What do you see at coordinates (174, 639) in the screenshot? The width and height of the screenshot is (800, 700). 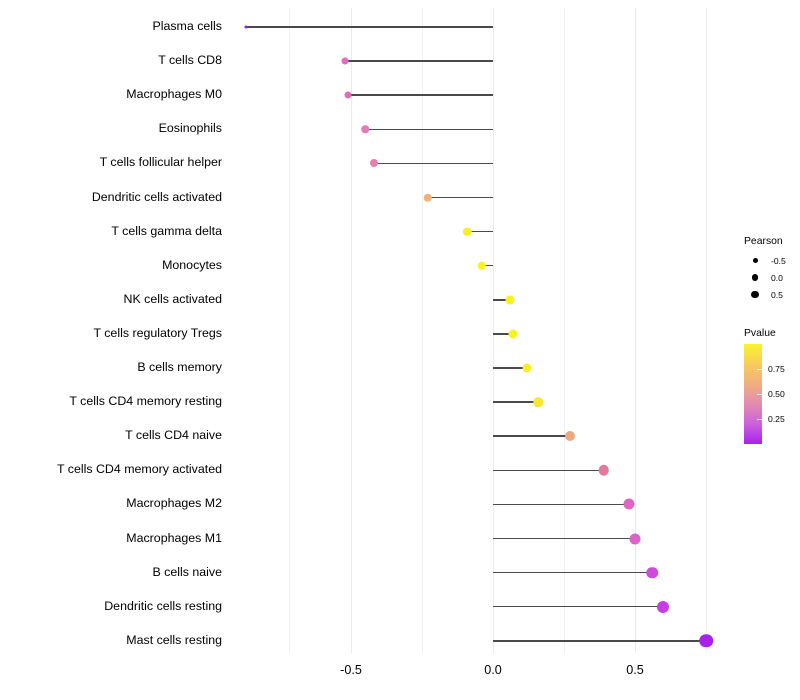 I see `y-axis-label: Mast cells resting` at bounding box center [174, 639].